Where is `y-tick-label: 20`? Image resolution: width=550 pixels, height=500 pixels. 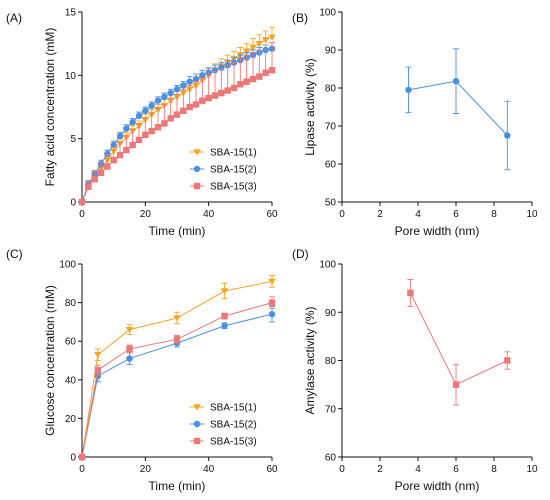 y-tick-label: 20 is located at coordinates (71, 419).